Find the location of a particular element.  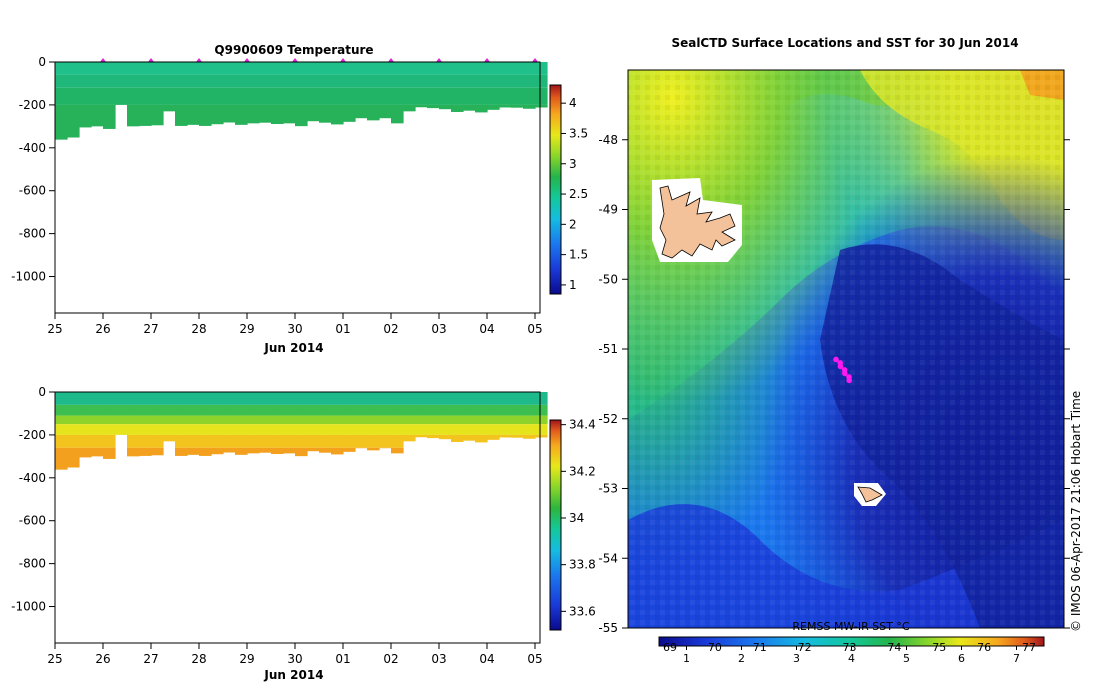

profile-marker is located at coordinates (151, 60).